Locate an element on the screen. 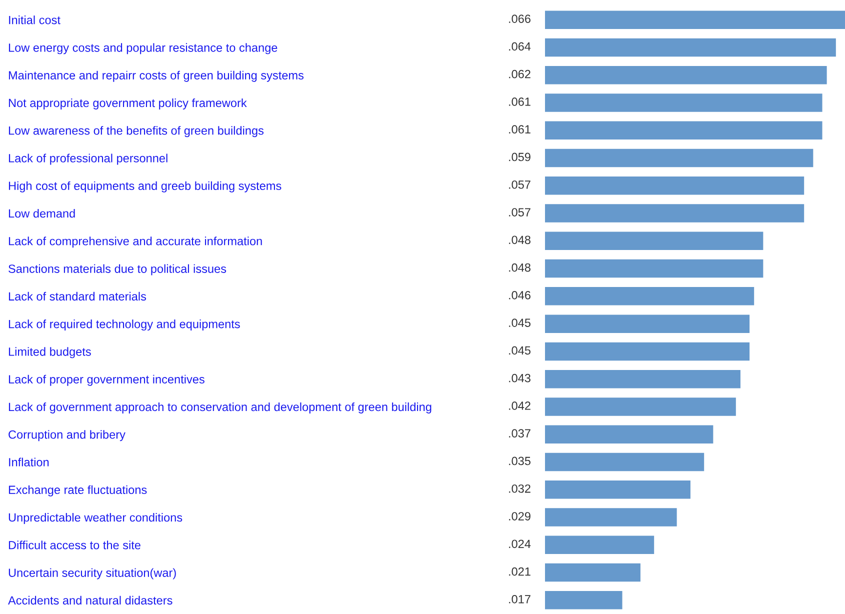  data-label: .059 is located at coordinates (519, 157).